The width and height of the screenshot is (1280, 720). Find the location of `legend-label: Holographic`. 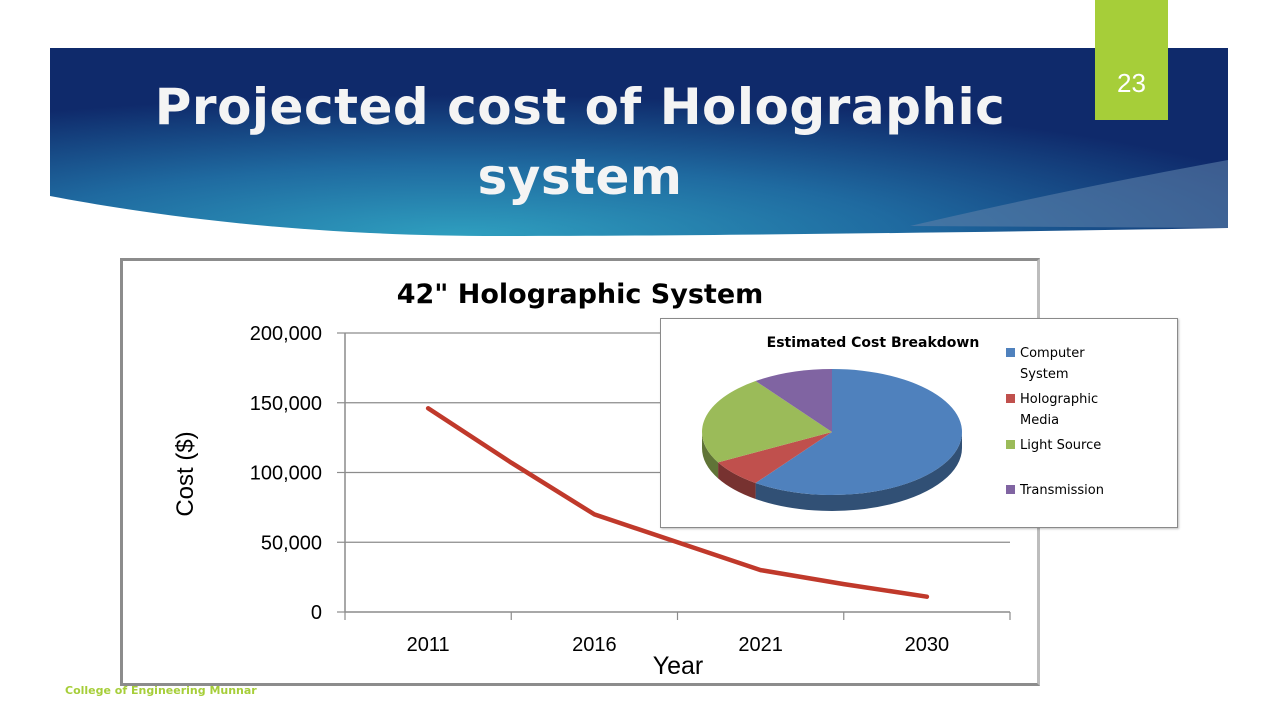

legend-label: Holographic is located at coordinates (1059, 399).